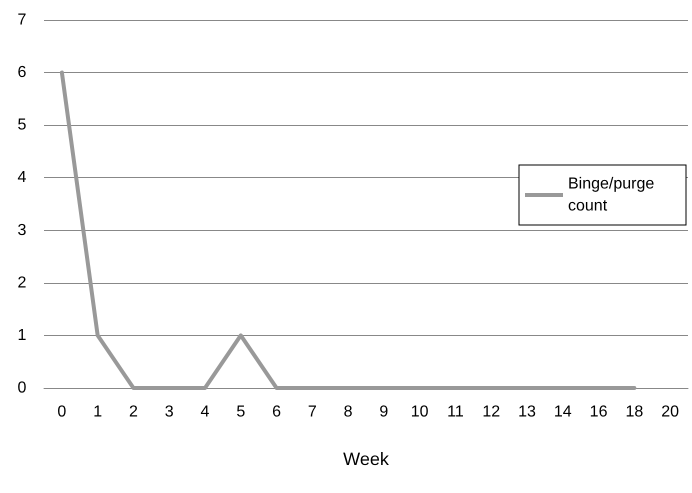  What do you see at coordinates (455, 412) in the screenshot?
I see `x-tick-label: 11` at bounding box center [455, 412].